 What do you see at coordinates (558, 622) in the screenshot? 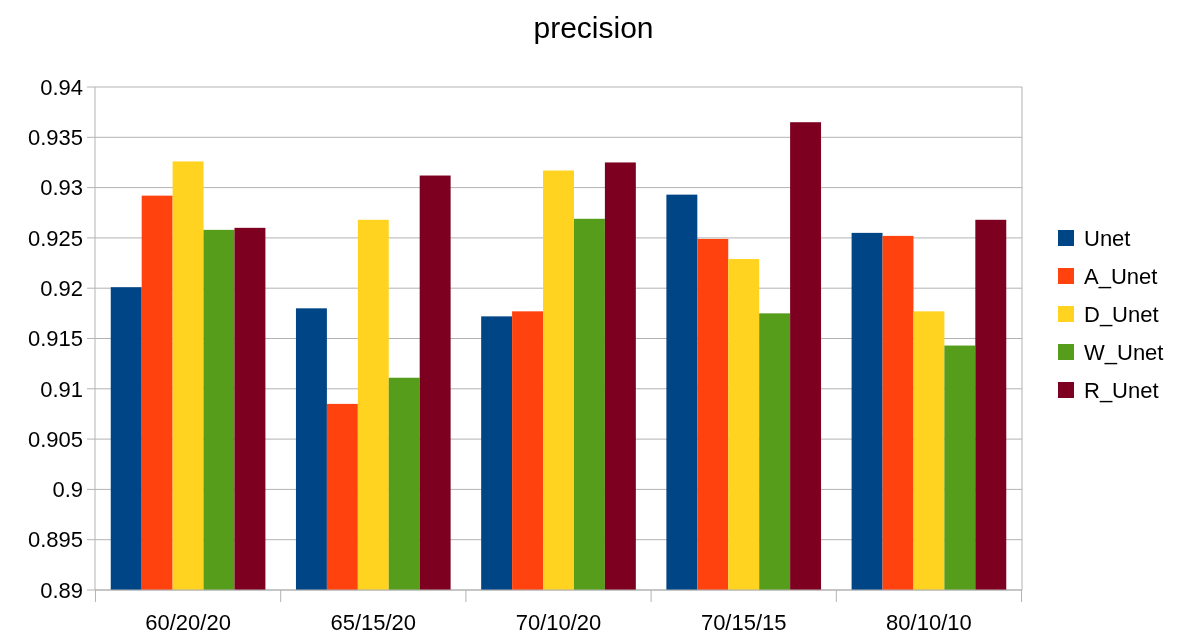
I see `x-tick-label: 70/10/20` at bounding box center [558, 622].